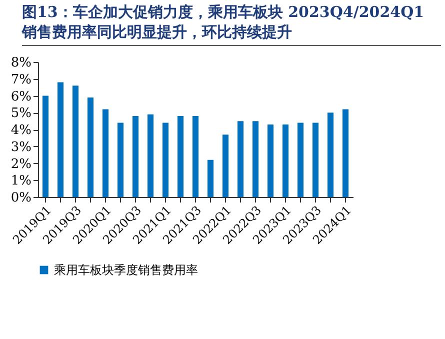  I want to click on legend-label: 乘用车板块季度销售费用率, so click(126, 270).